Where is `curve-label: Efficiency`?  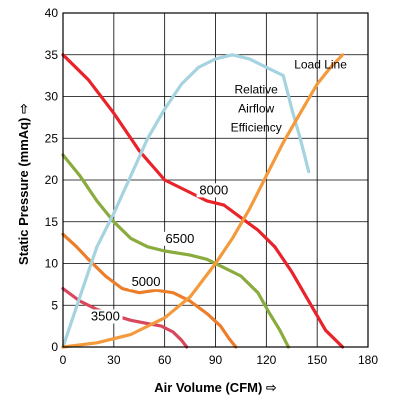
curve-label: Efficiency is located at coordinates (256, 128).